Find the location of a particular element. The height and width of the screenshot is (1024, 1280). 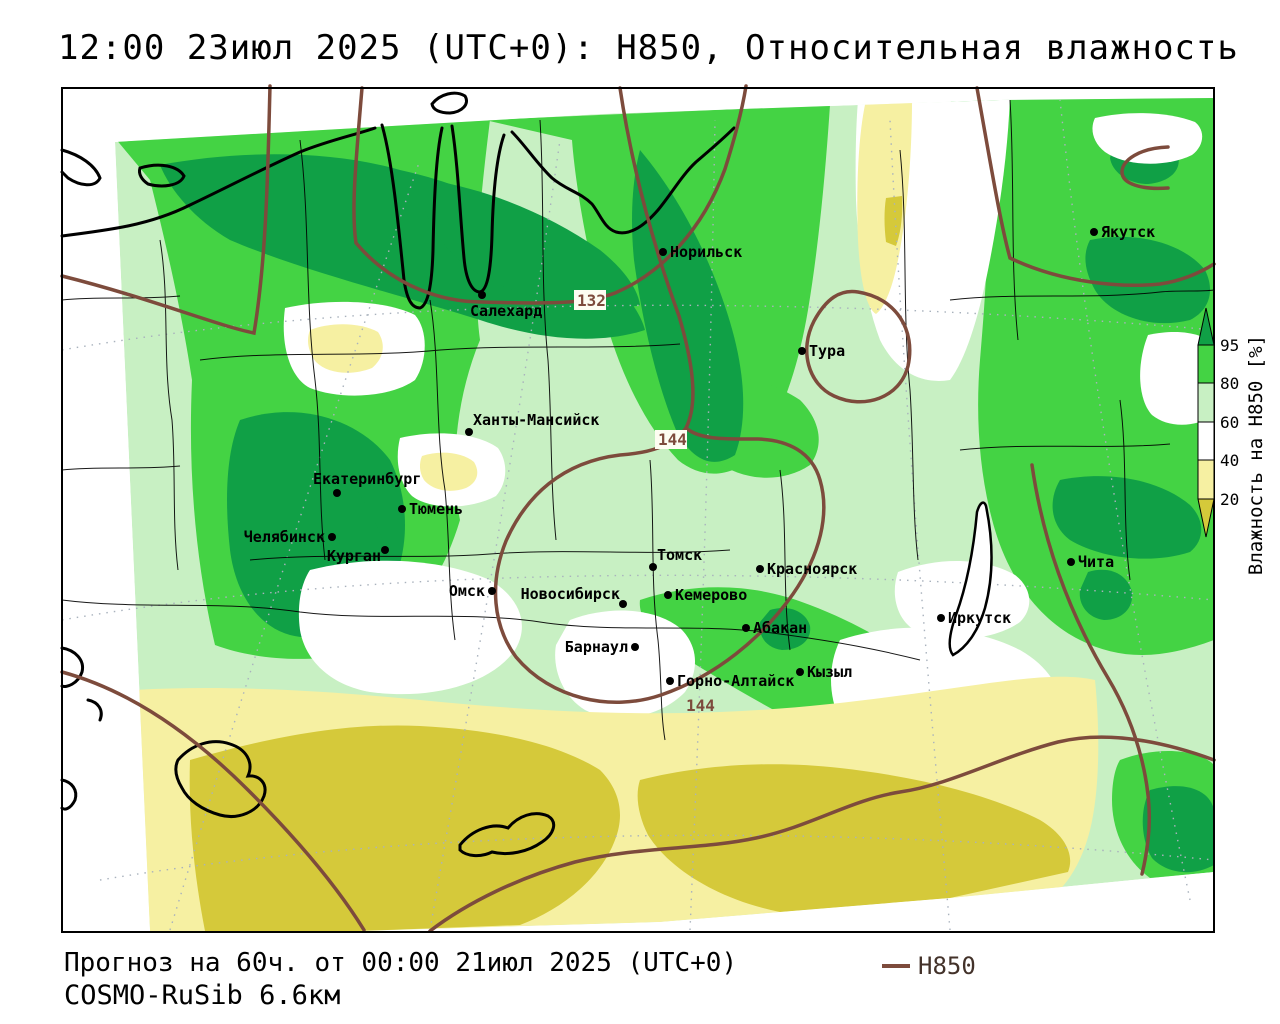

colorbar-tick-40: 40 is located at coordinates (1229, 460).